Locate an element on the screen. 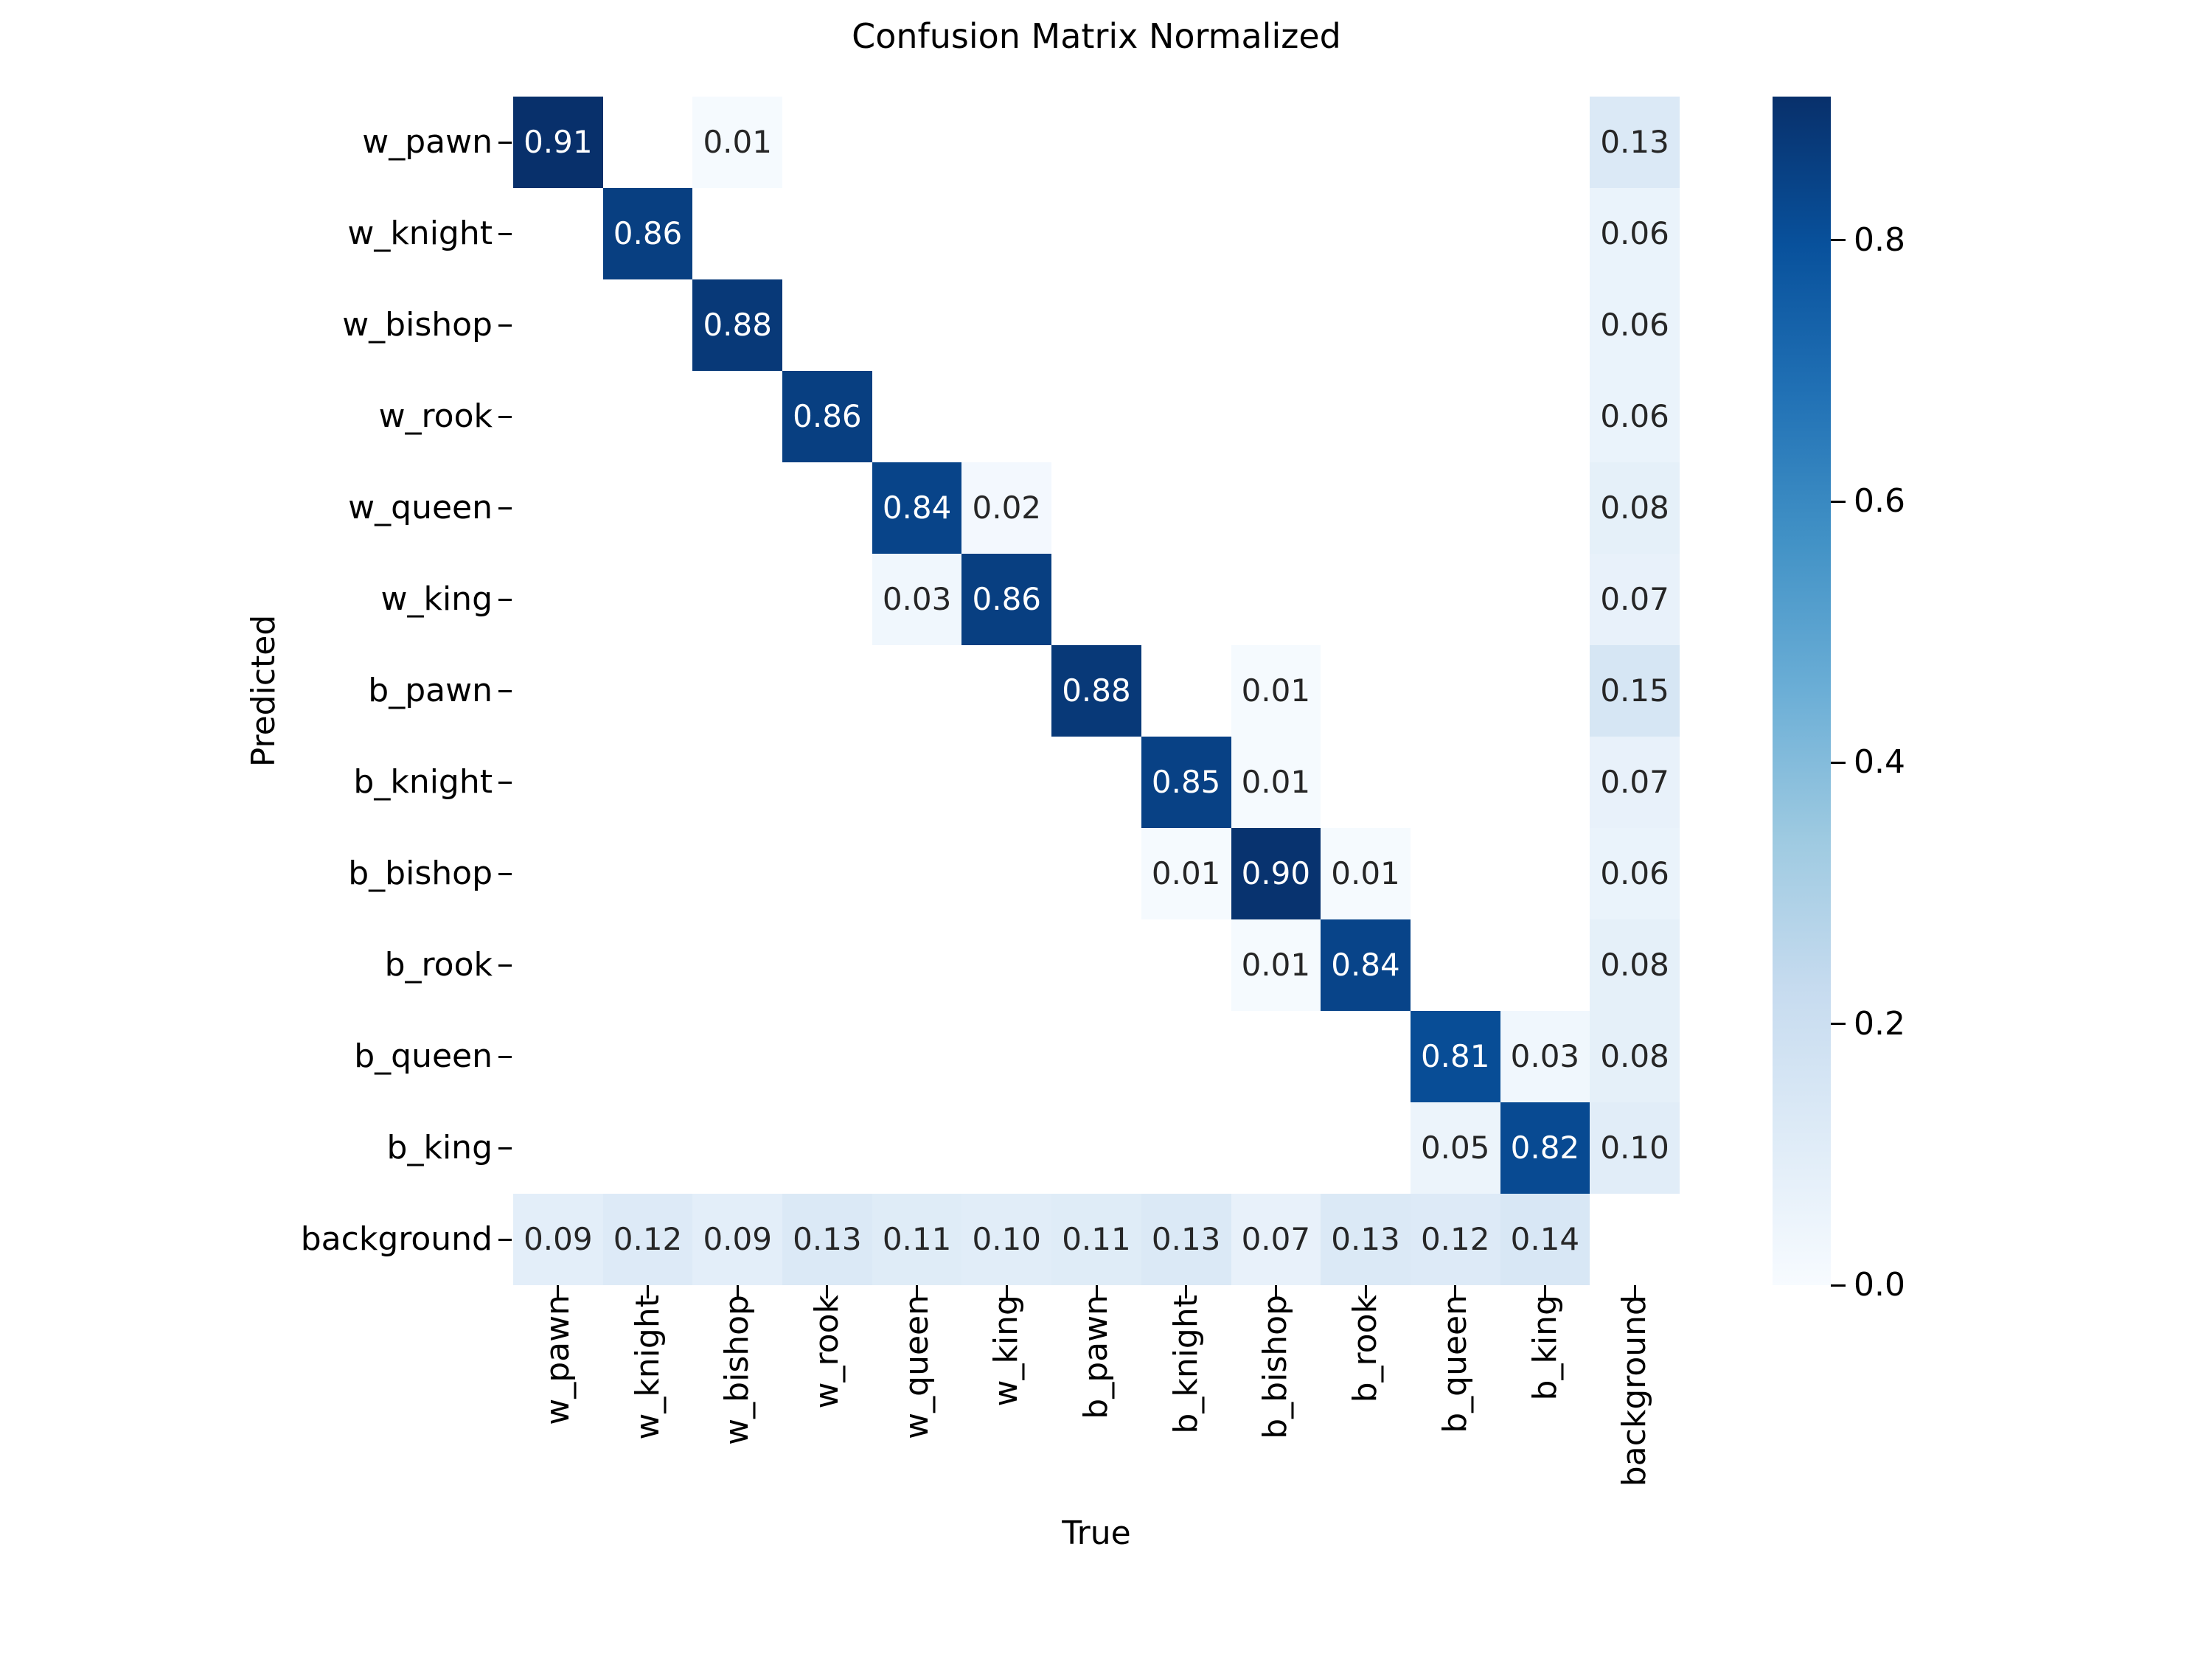 This screenshot has width=2212, height=1659. colorbar is located at coordinates (1802, 691).